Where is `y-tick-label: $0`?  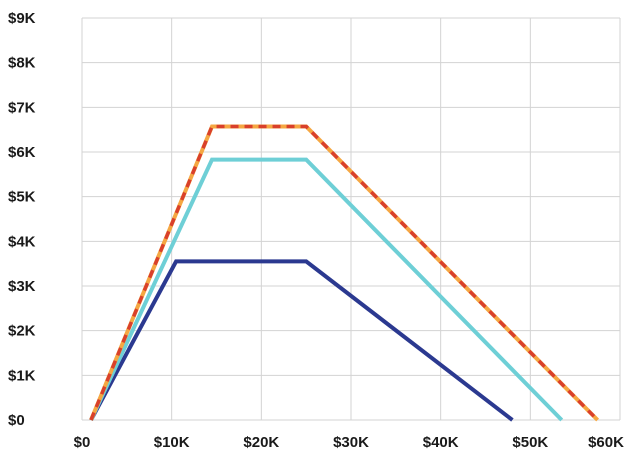 y-tick-label: $0 is located at coordinates (16, 420).